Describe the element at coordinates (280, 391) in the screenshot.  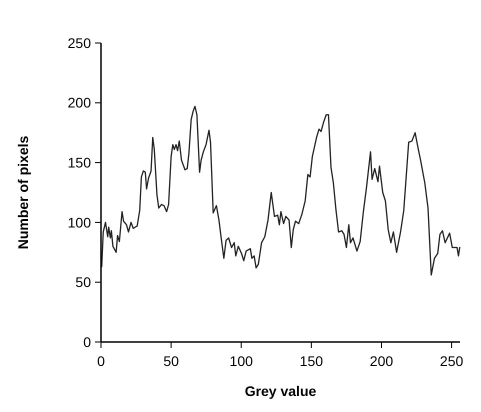
I see `x-axis-title: Grey value` at that location.